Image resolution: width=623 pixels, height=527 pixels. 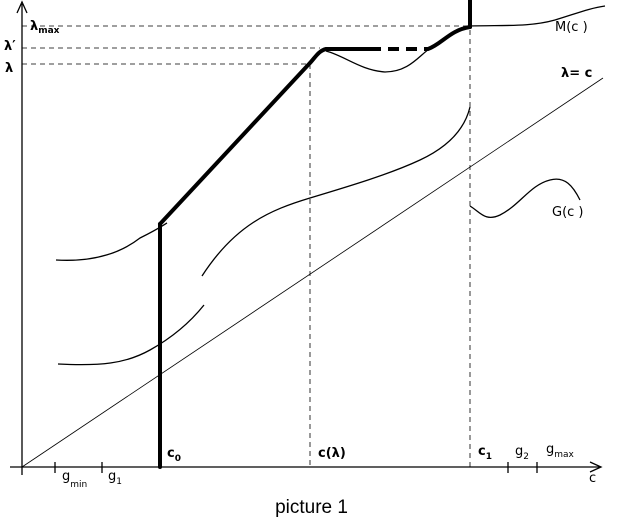 What do you see at coordinates (379, 59) in the screenshot?
I see `m-curve-dip` at bounding box center [379, 59].